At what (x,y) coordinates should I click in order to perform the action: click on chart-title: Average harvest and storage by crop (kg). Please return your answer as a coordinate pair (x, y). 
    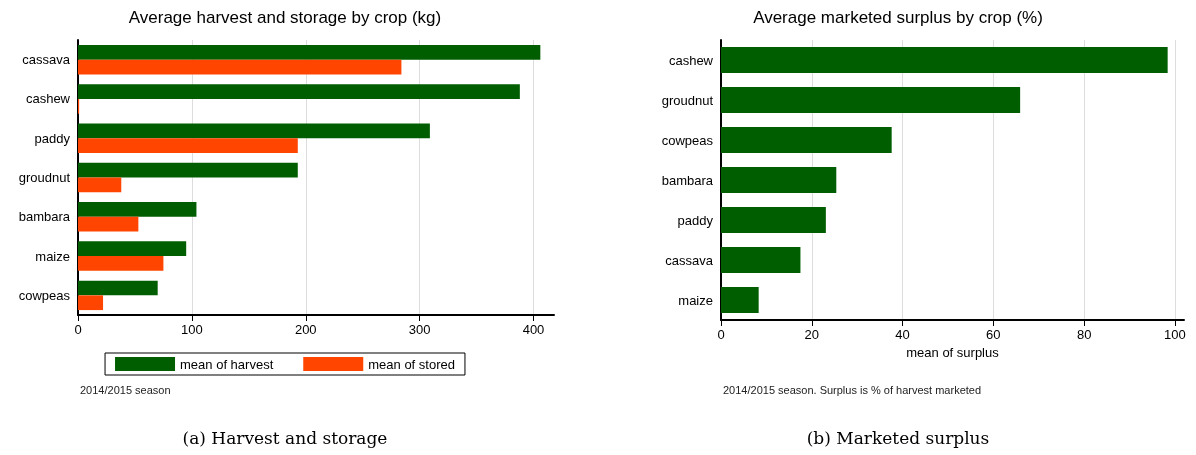
    Looking at the image, I should click on (285, 17).